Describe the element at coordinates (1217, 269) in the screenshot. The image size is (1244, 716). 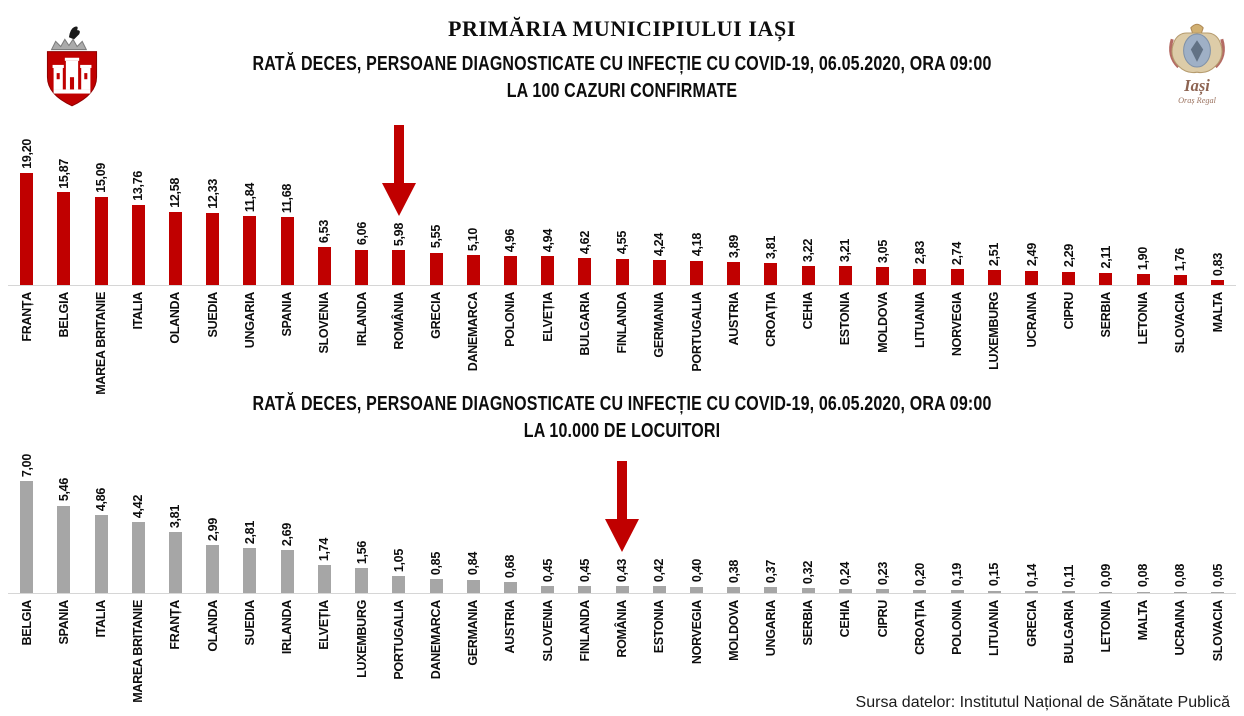
I see `bar-column: 0,83` at that location.